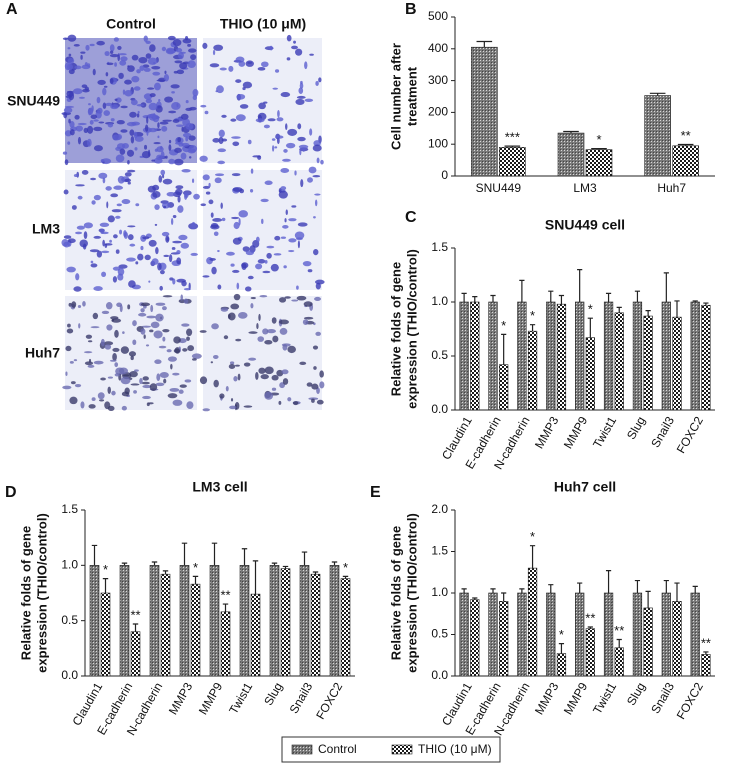 This screenshot has height=764, width=739. I want to click on panel-letter: C, so click(411, 217).